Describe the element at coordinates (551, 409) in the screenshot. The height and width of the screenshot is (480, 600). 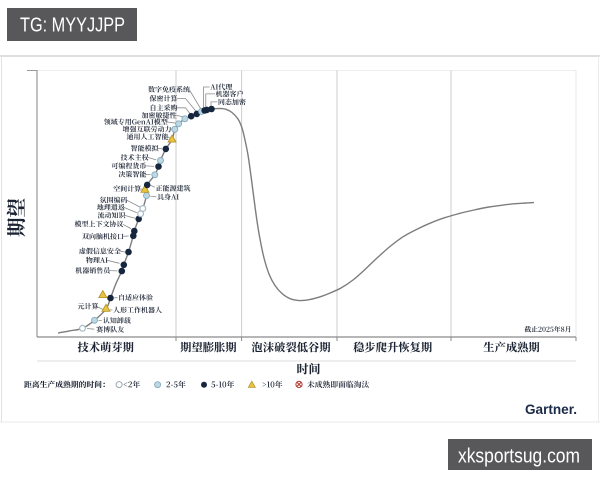
I see `svg-text: Gartner.` at that location.